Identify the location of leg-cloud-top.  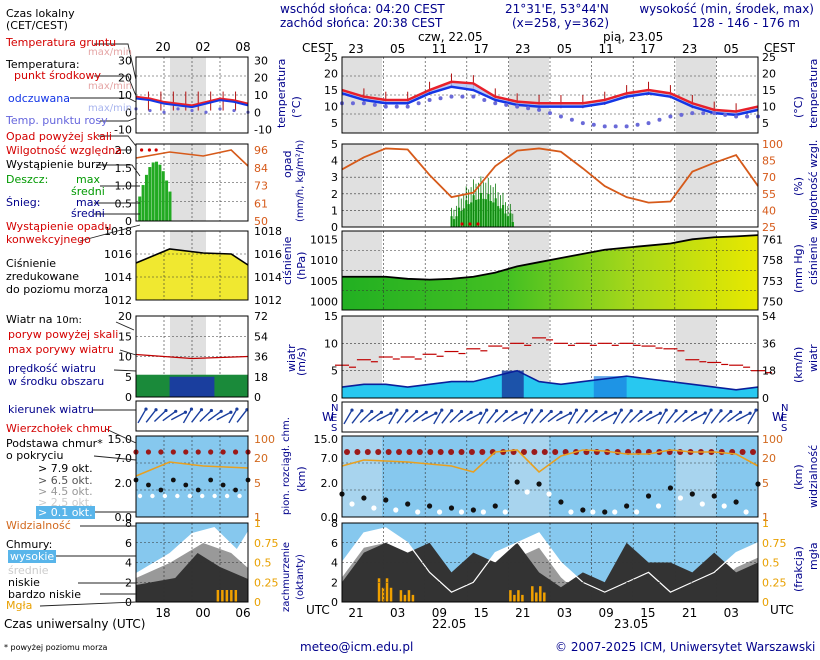
(186, 452).